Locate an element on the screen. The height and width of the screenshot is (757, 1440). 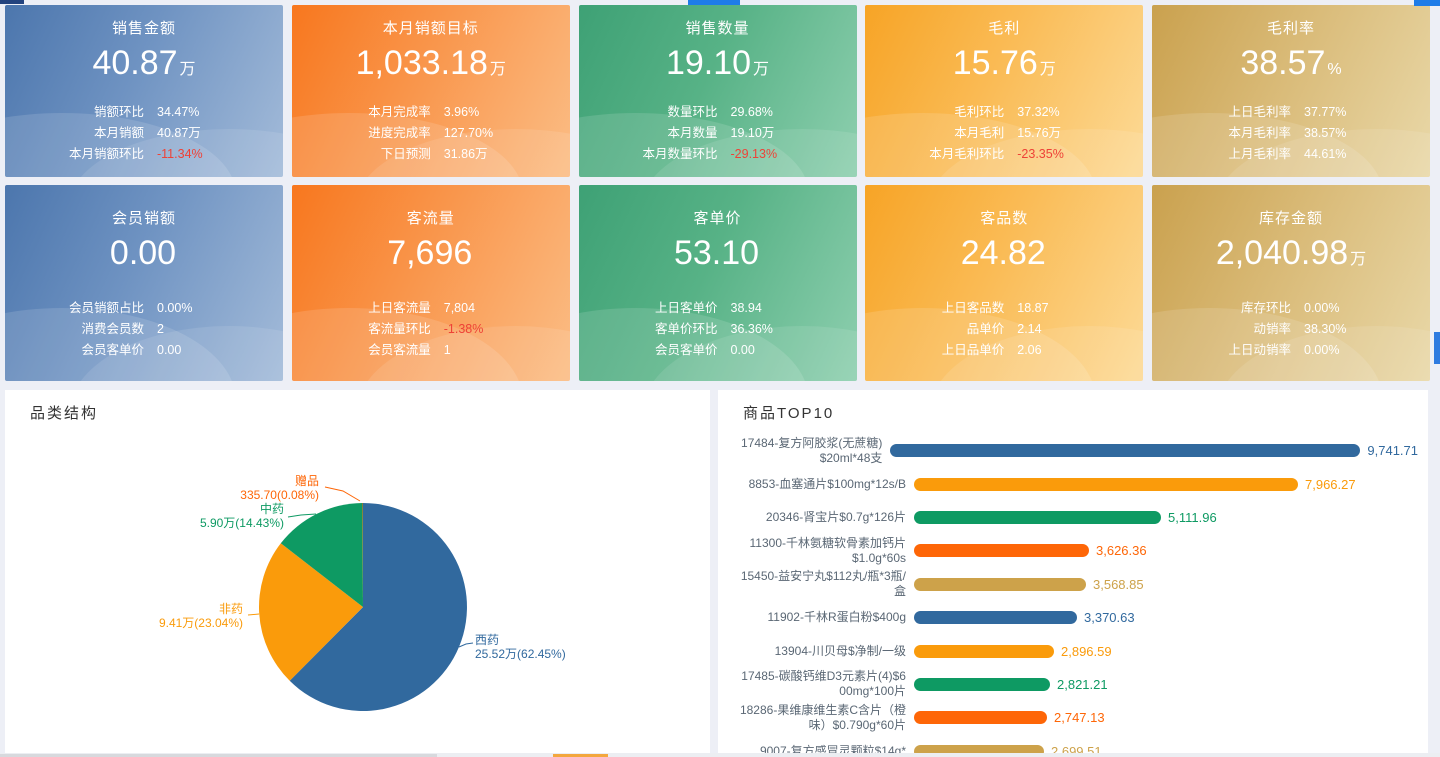
kpi-stat-label: 品单价 is located at coordinates (985, 329).